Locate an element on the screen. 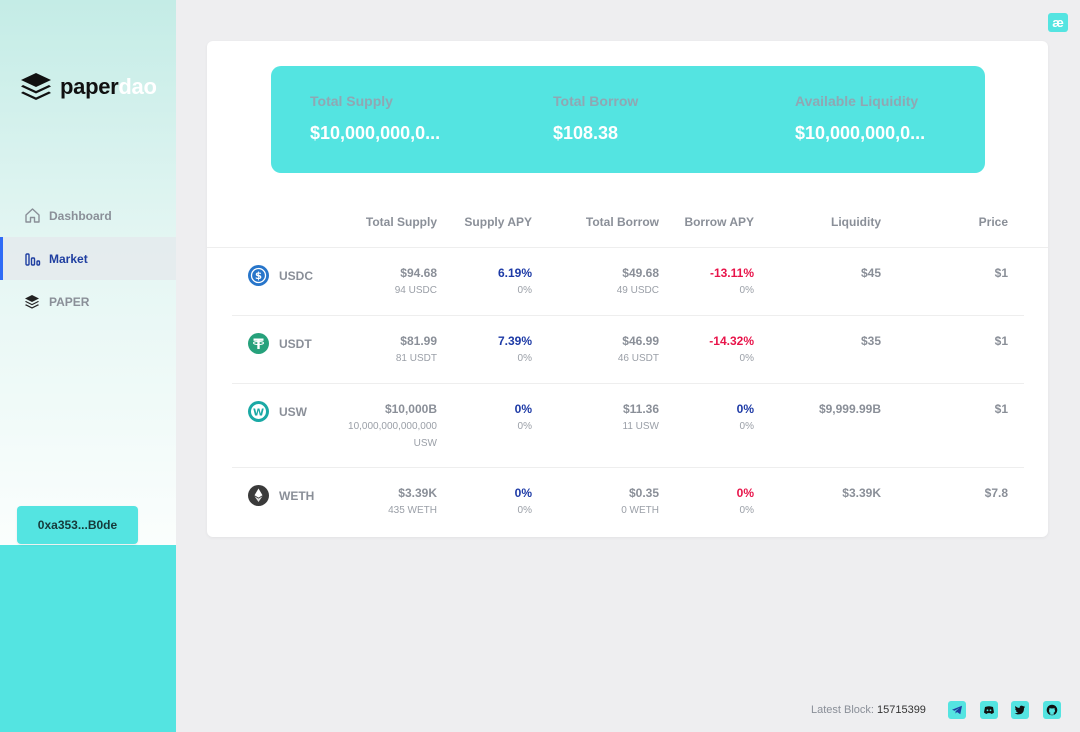 The image size is (1080, 732). nav-item-market: Market is located at coordinates (88, 258).